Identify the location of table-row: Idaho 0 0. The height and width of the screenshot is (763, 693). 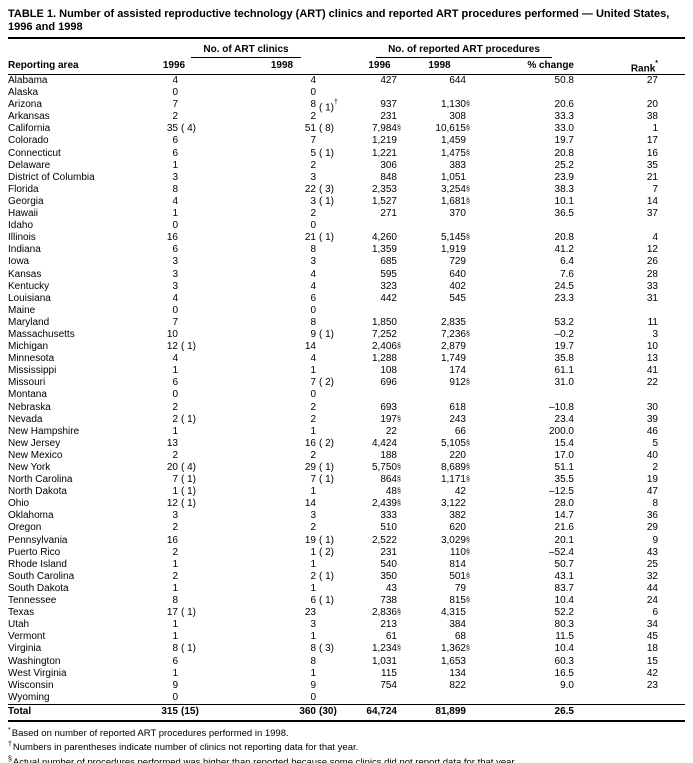
(346, 226).